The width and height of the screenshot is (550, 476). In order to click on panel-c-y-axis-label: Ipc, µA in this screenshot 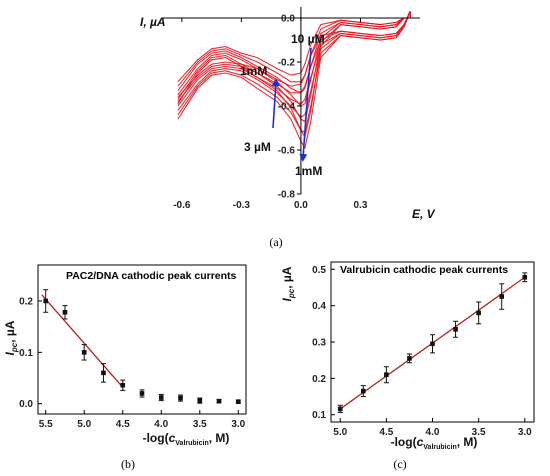, I will do `click(288, 283)`.